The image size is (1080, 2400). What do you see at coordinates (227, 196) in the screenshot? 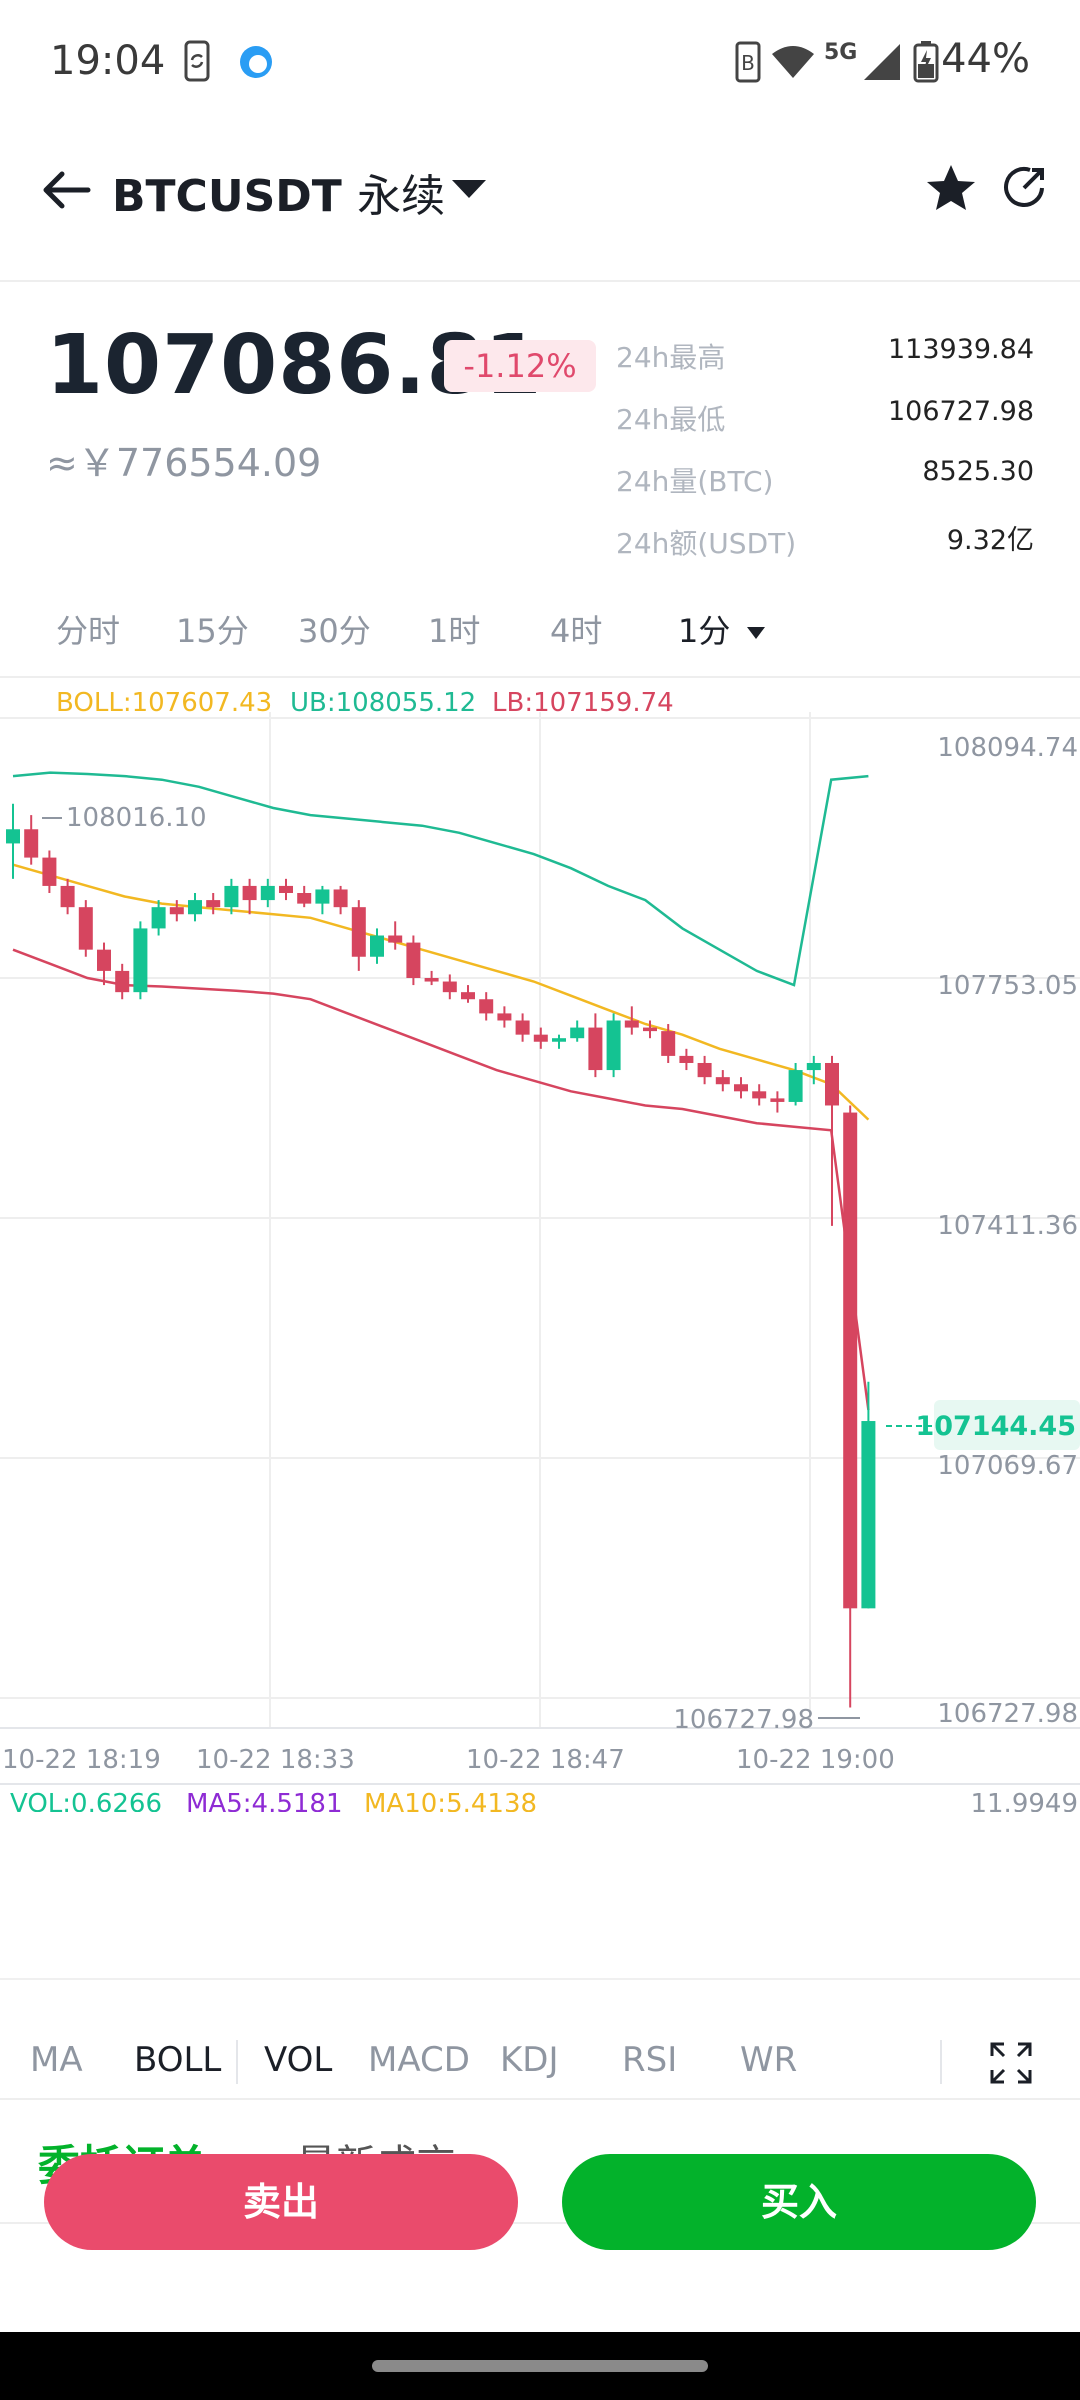
I see `symbol-name: BTCUSDT` at bounding box center [227, 196].